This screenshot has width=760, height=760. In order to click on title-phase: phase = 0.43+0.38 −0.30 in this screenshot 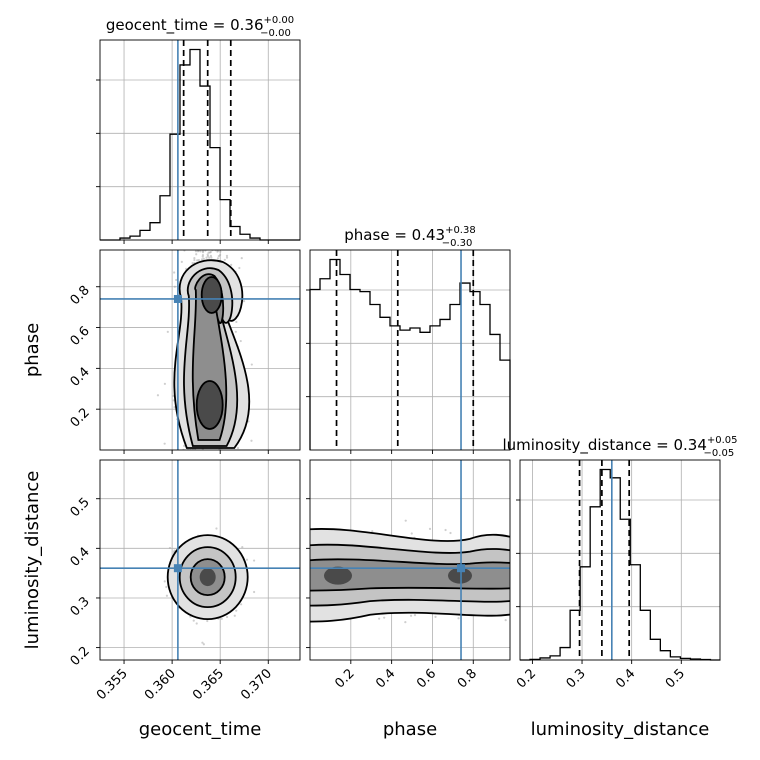, I will do `click(409, 237)`.